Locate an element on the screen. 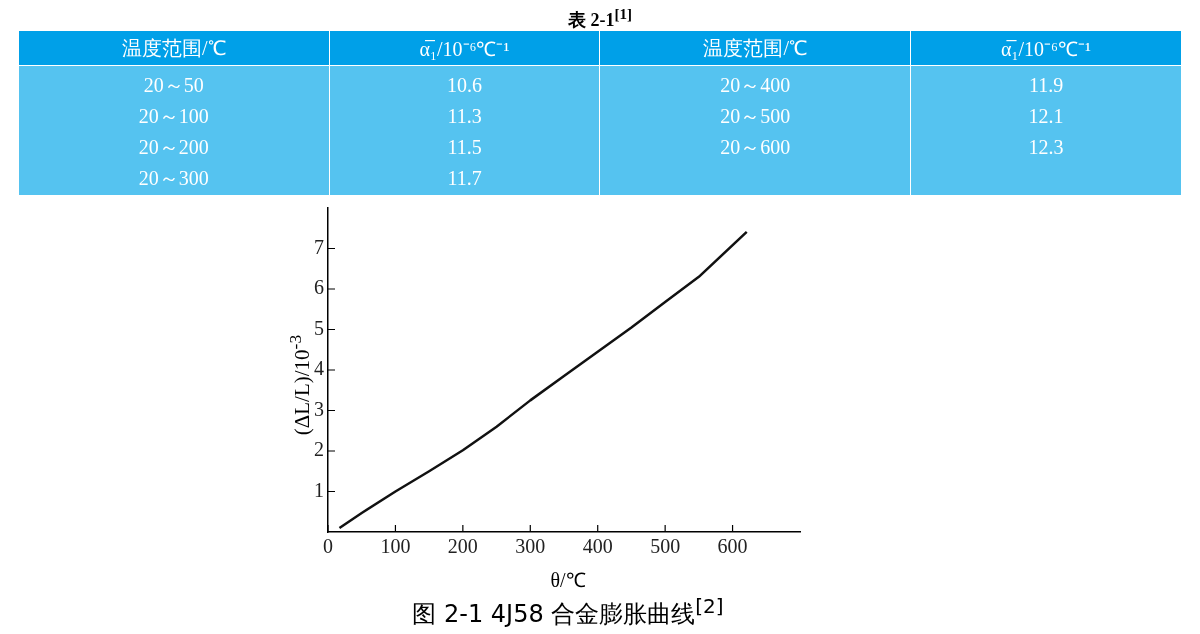 Image resolution: width=1200 pixels, height=634 pixels. y-tick-label: 4 is located at coordinates (319, 368).